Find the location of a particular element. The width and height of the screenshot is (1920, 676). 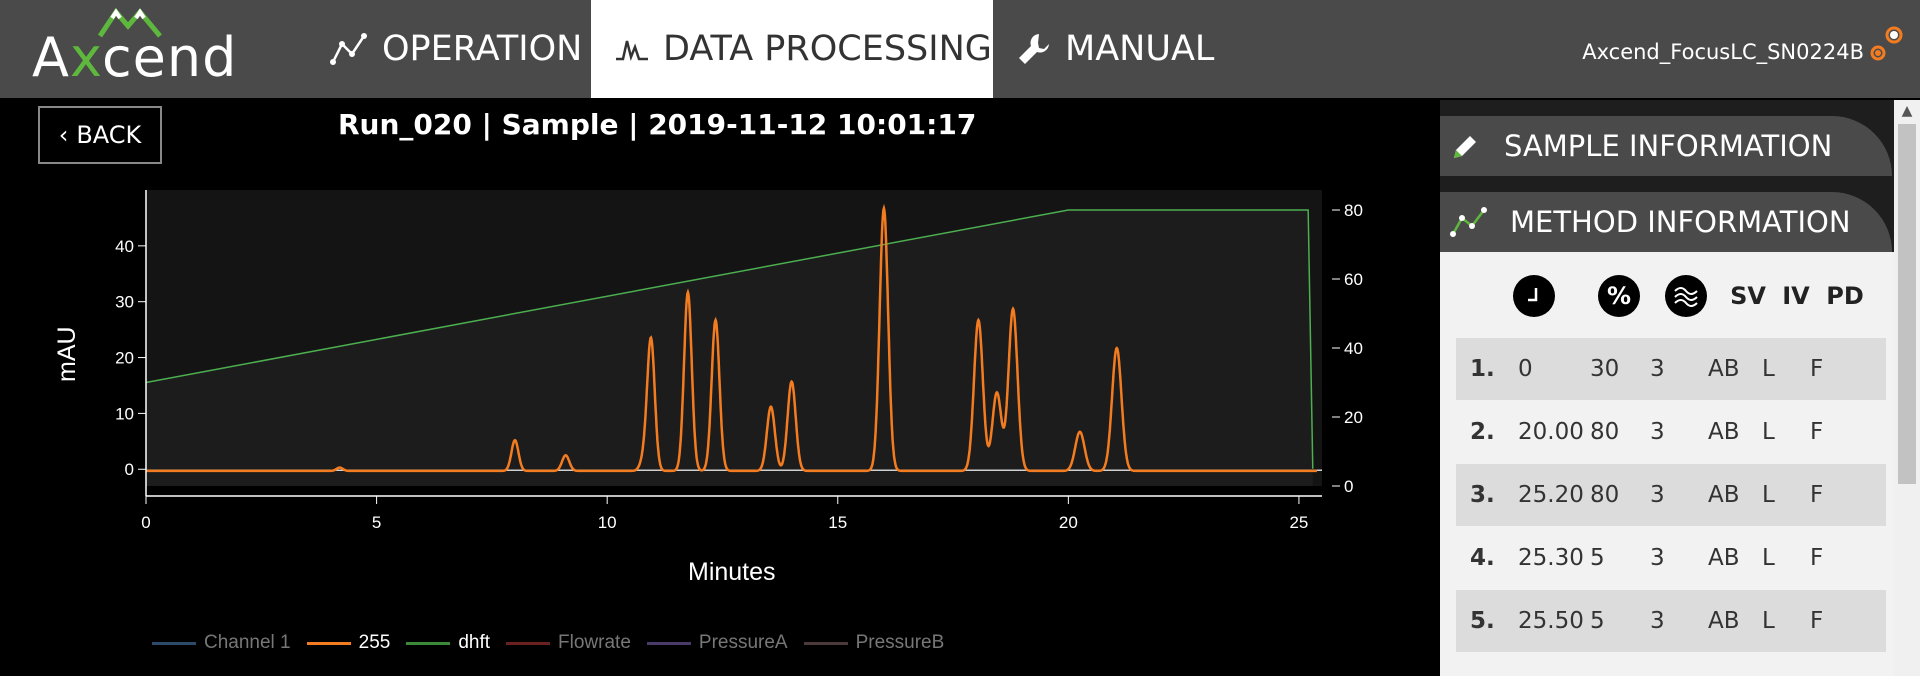

row-number: 3. is located at coordinates (1482, 495).